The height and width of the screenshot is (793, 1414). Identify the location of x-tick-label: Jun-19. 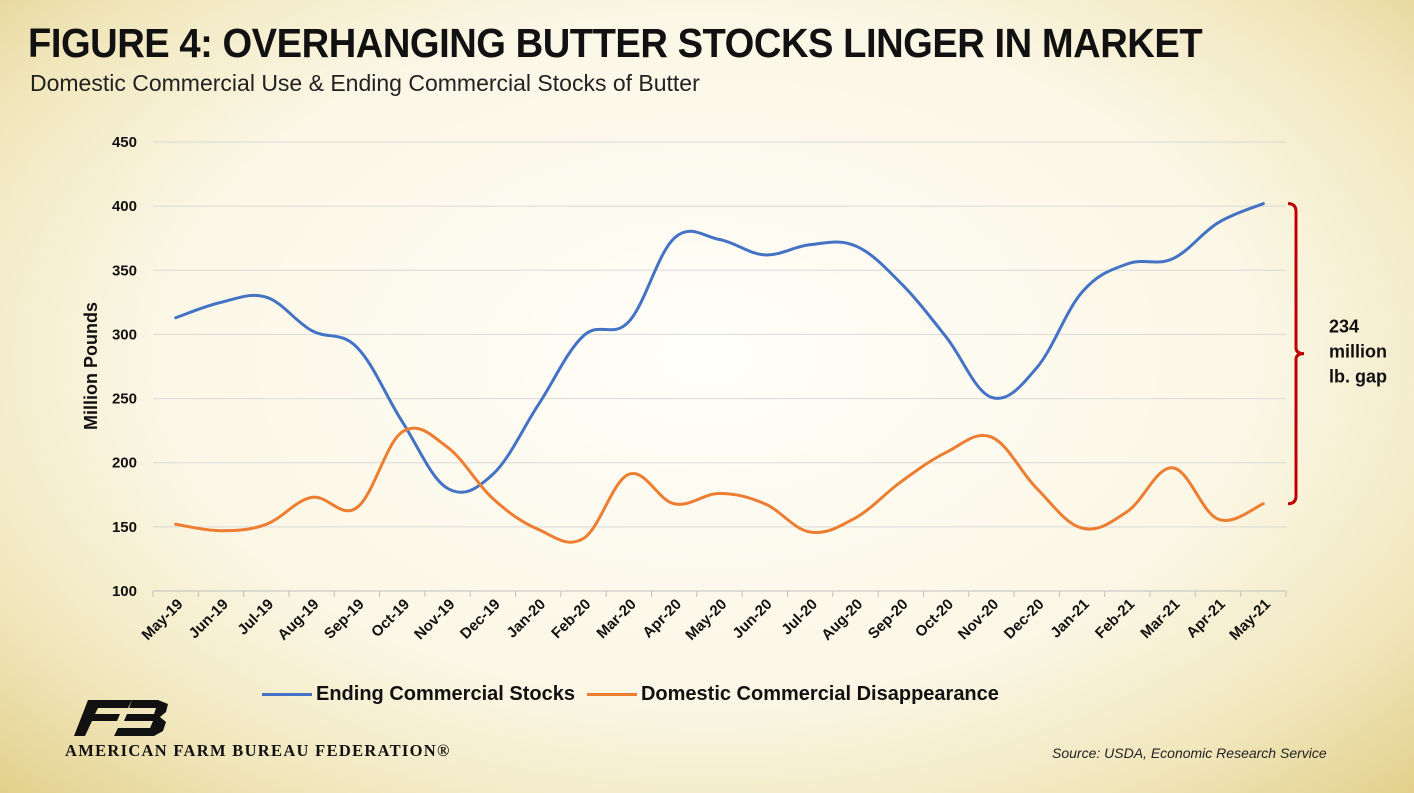
(209, 619).